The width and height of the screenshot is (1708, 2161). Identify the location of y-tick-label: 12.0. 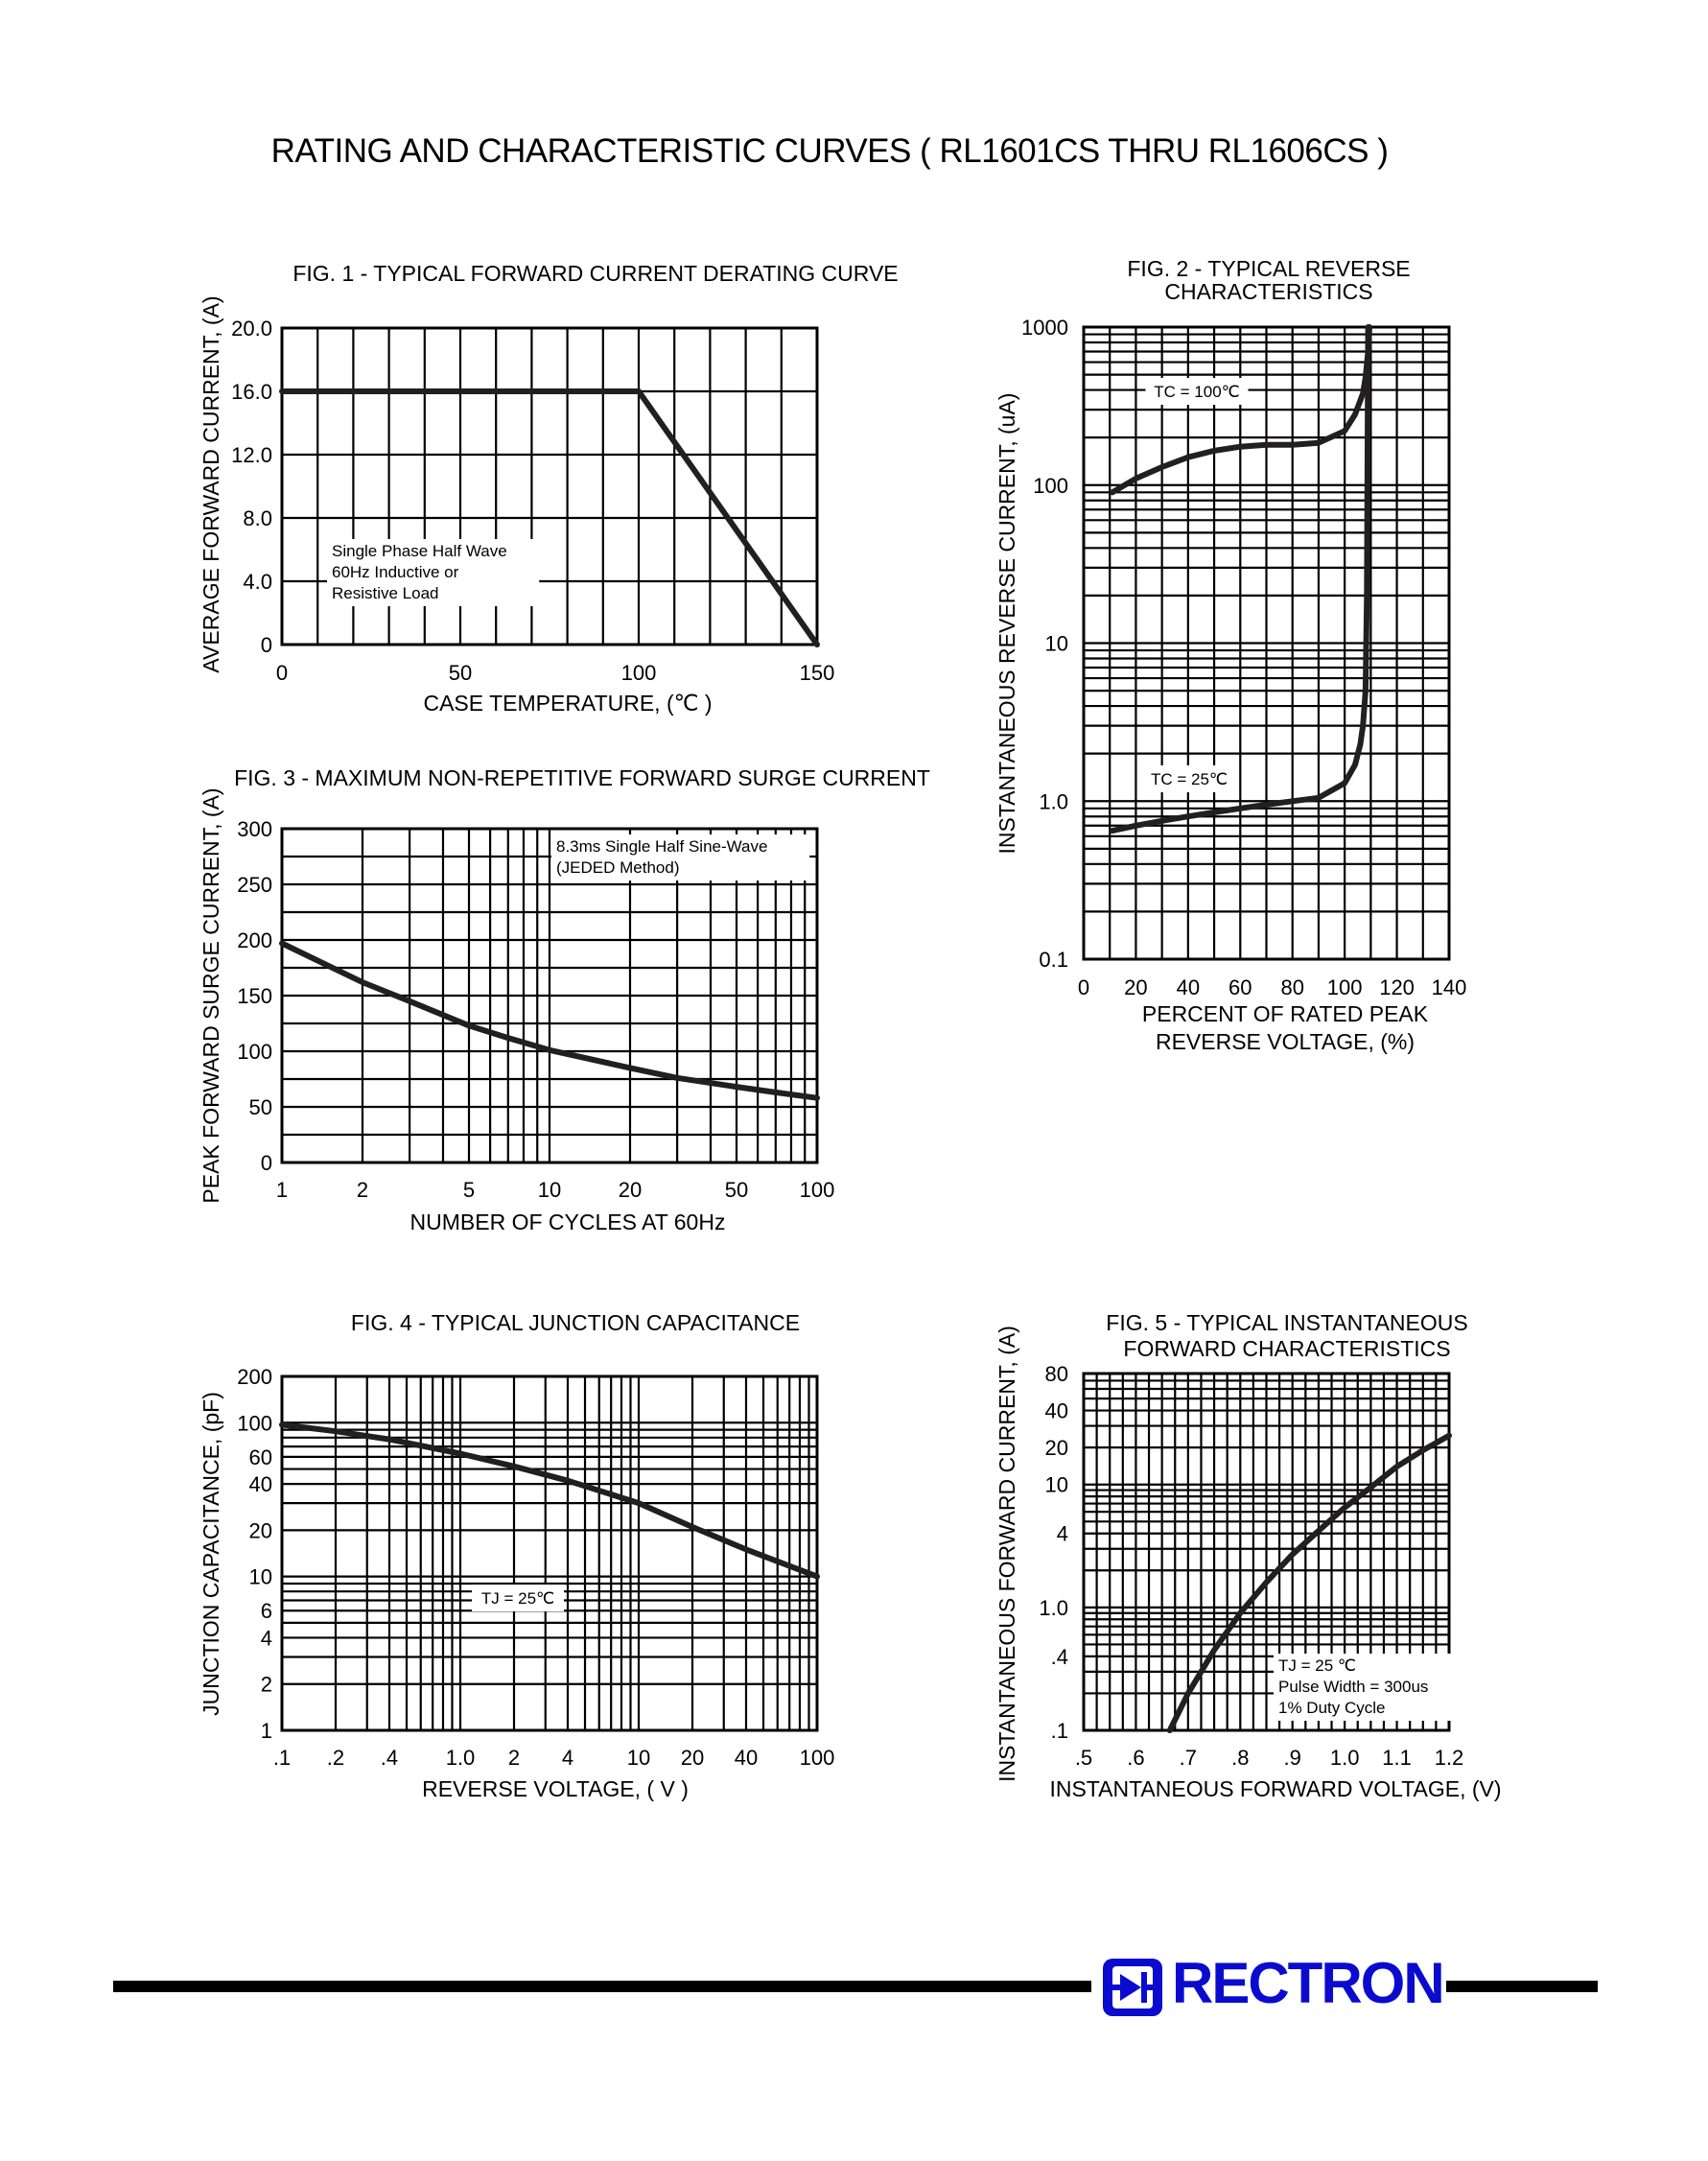
(252, 455).